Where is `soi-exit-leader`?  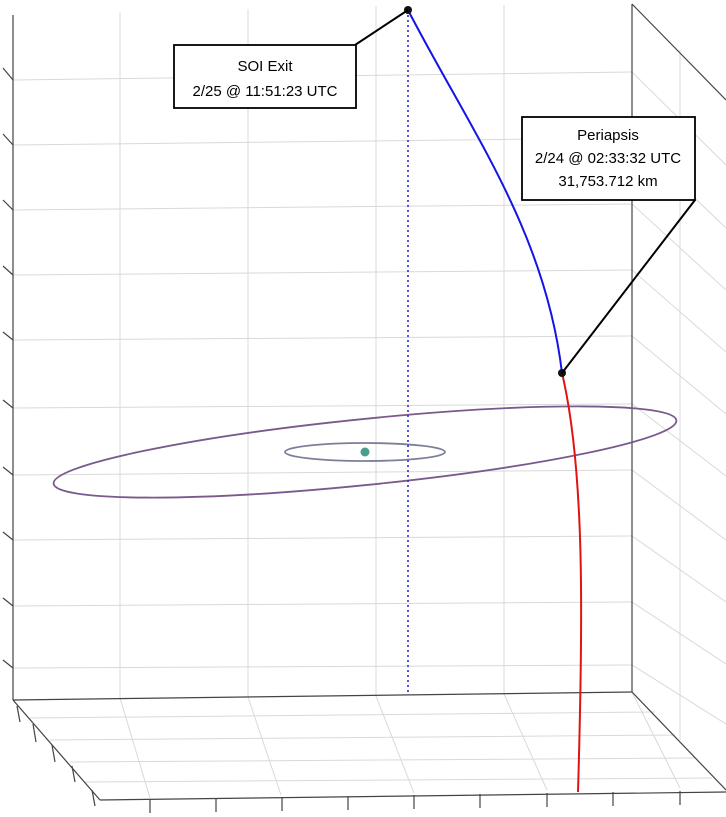 soi-exit-leader is located at coordinates (381, 27).